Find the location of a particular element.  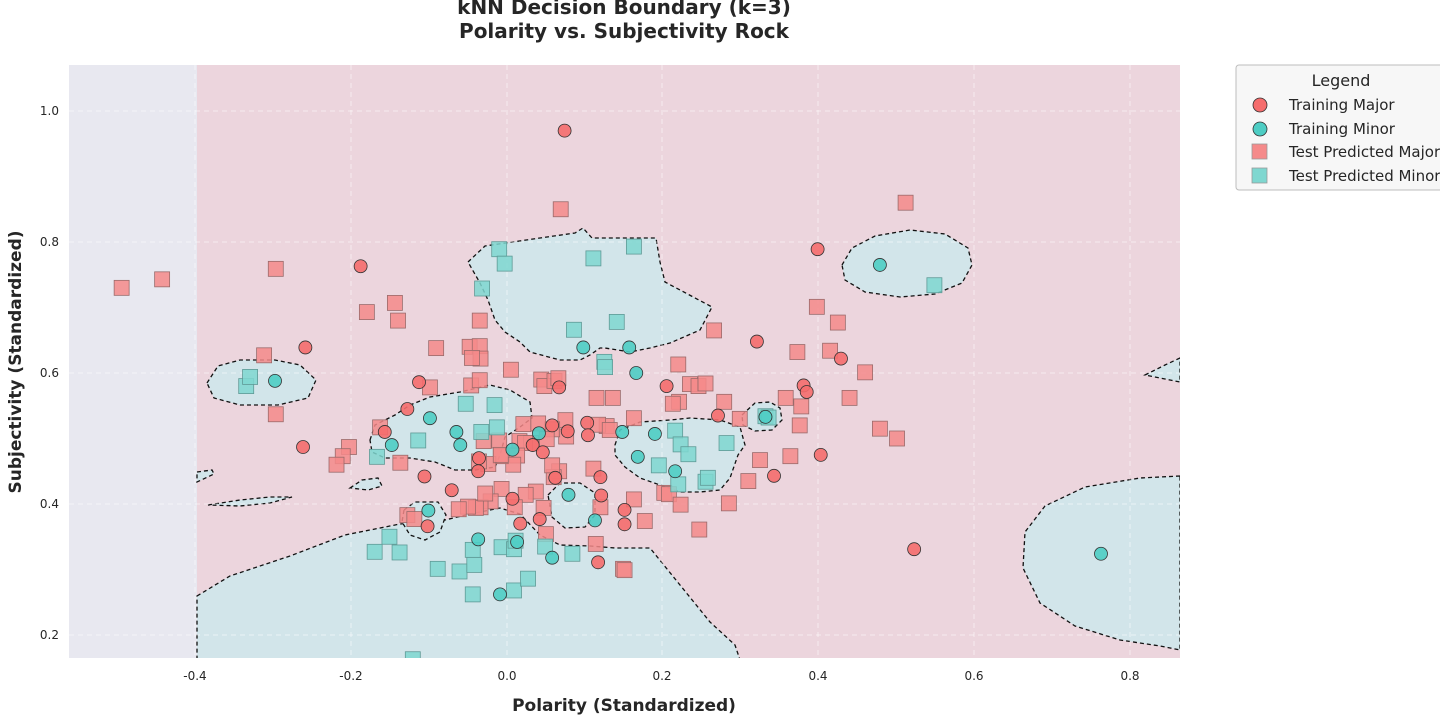

legend-marker-test-major is located at coordinates (1259, 151).